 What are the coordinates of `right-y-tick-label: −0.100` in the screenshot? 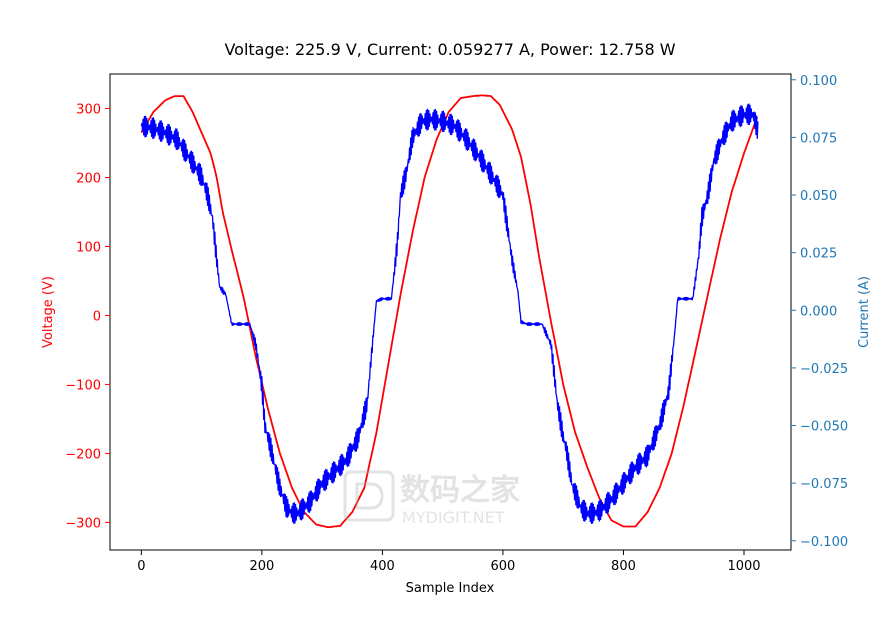 It's located at (824, 542).